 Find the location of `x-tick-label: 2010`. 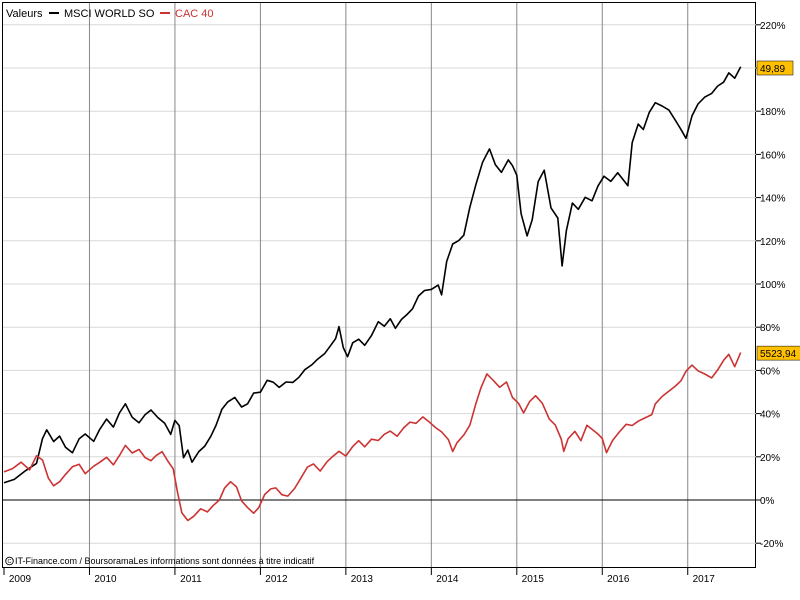

x-tick-label: 2010 is located at coordinates (105, 579).